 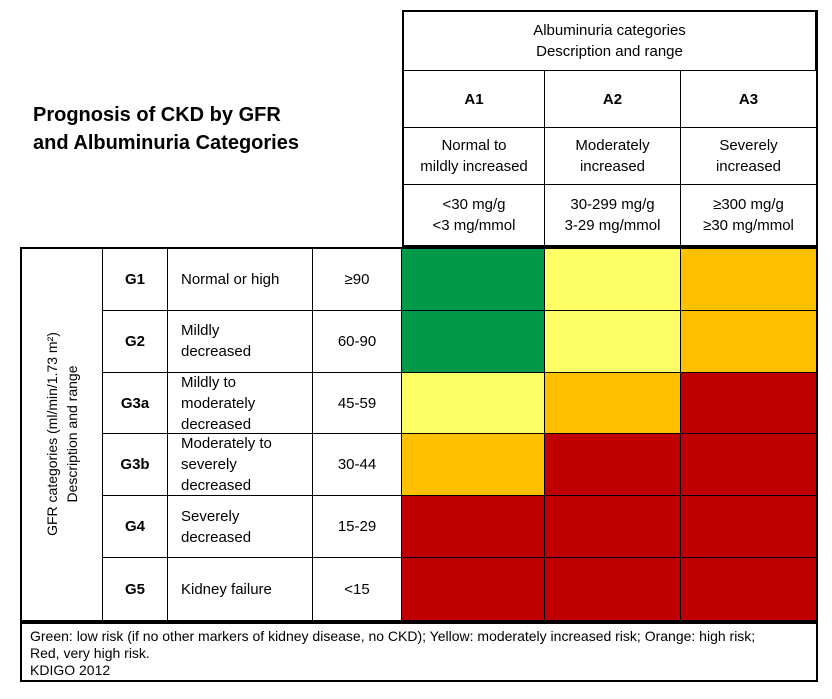 I want to click on gfr-description-g1: Normal or high, so click(x=240, y=280).